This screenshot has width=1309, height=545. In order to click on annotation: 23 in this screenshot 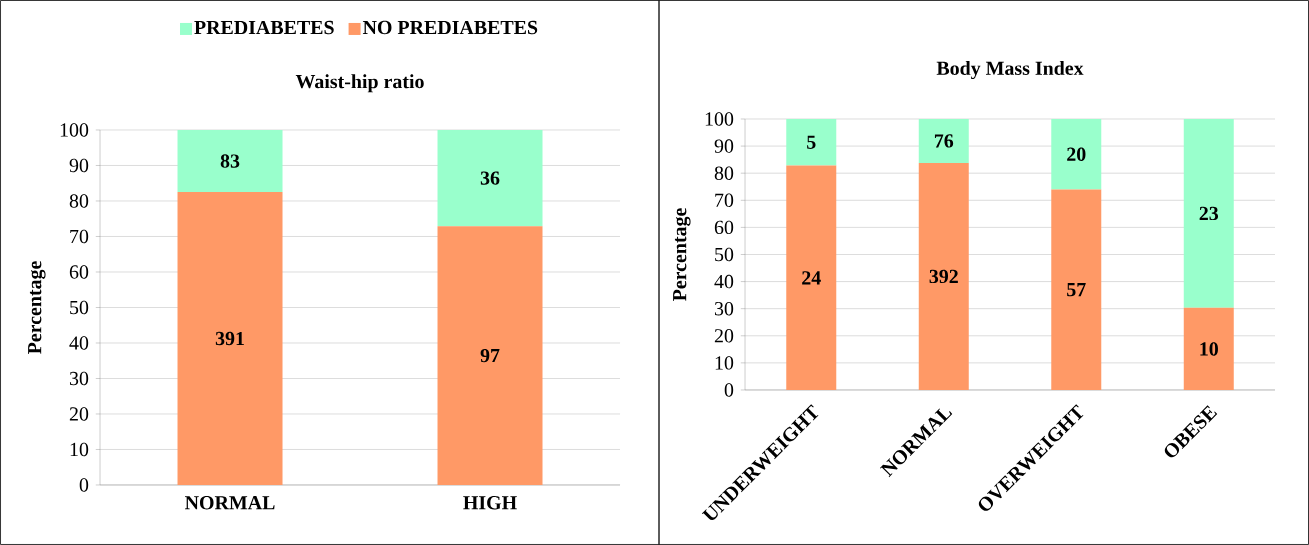, I will do `click(1209, 213)`.